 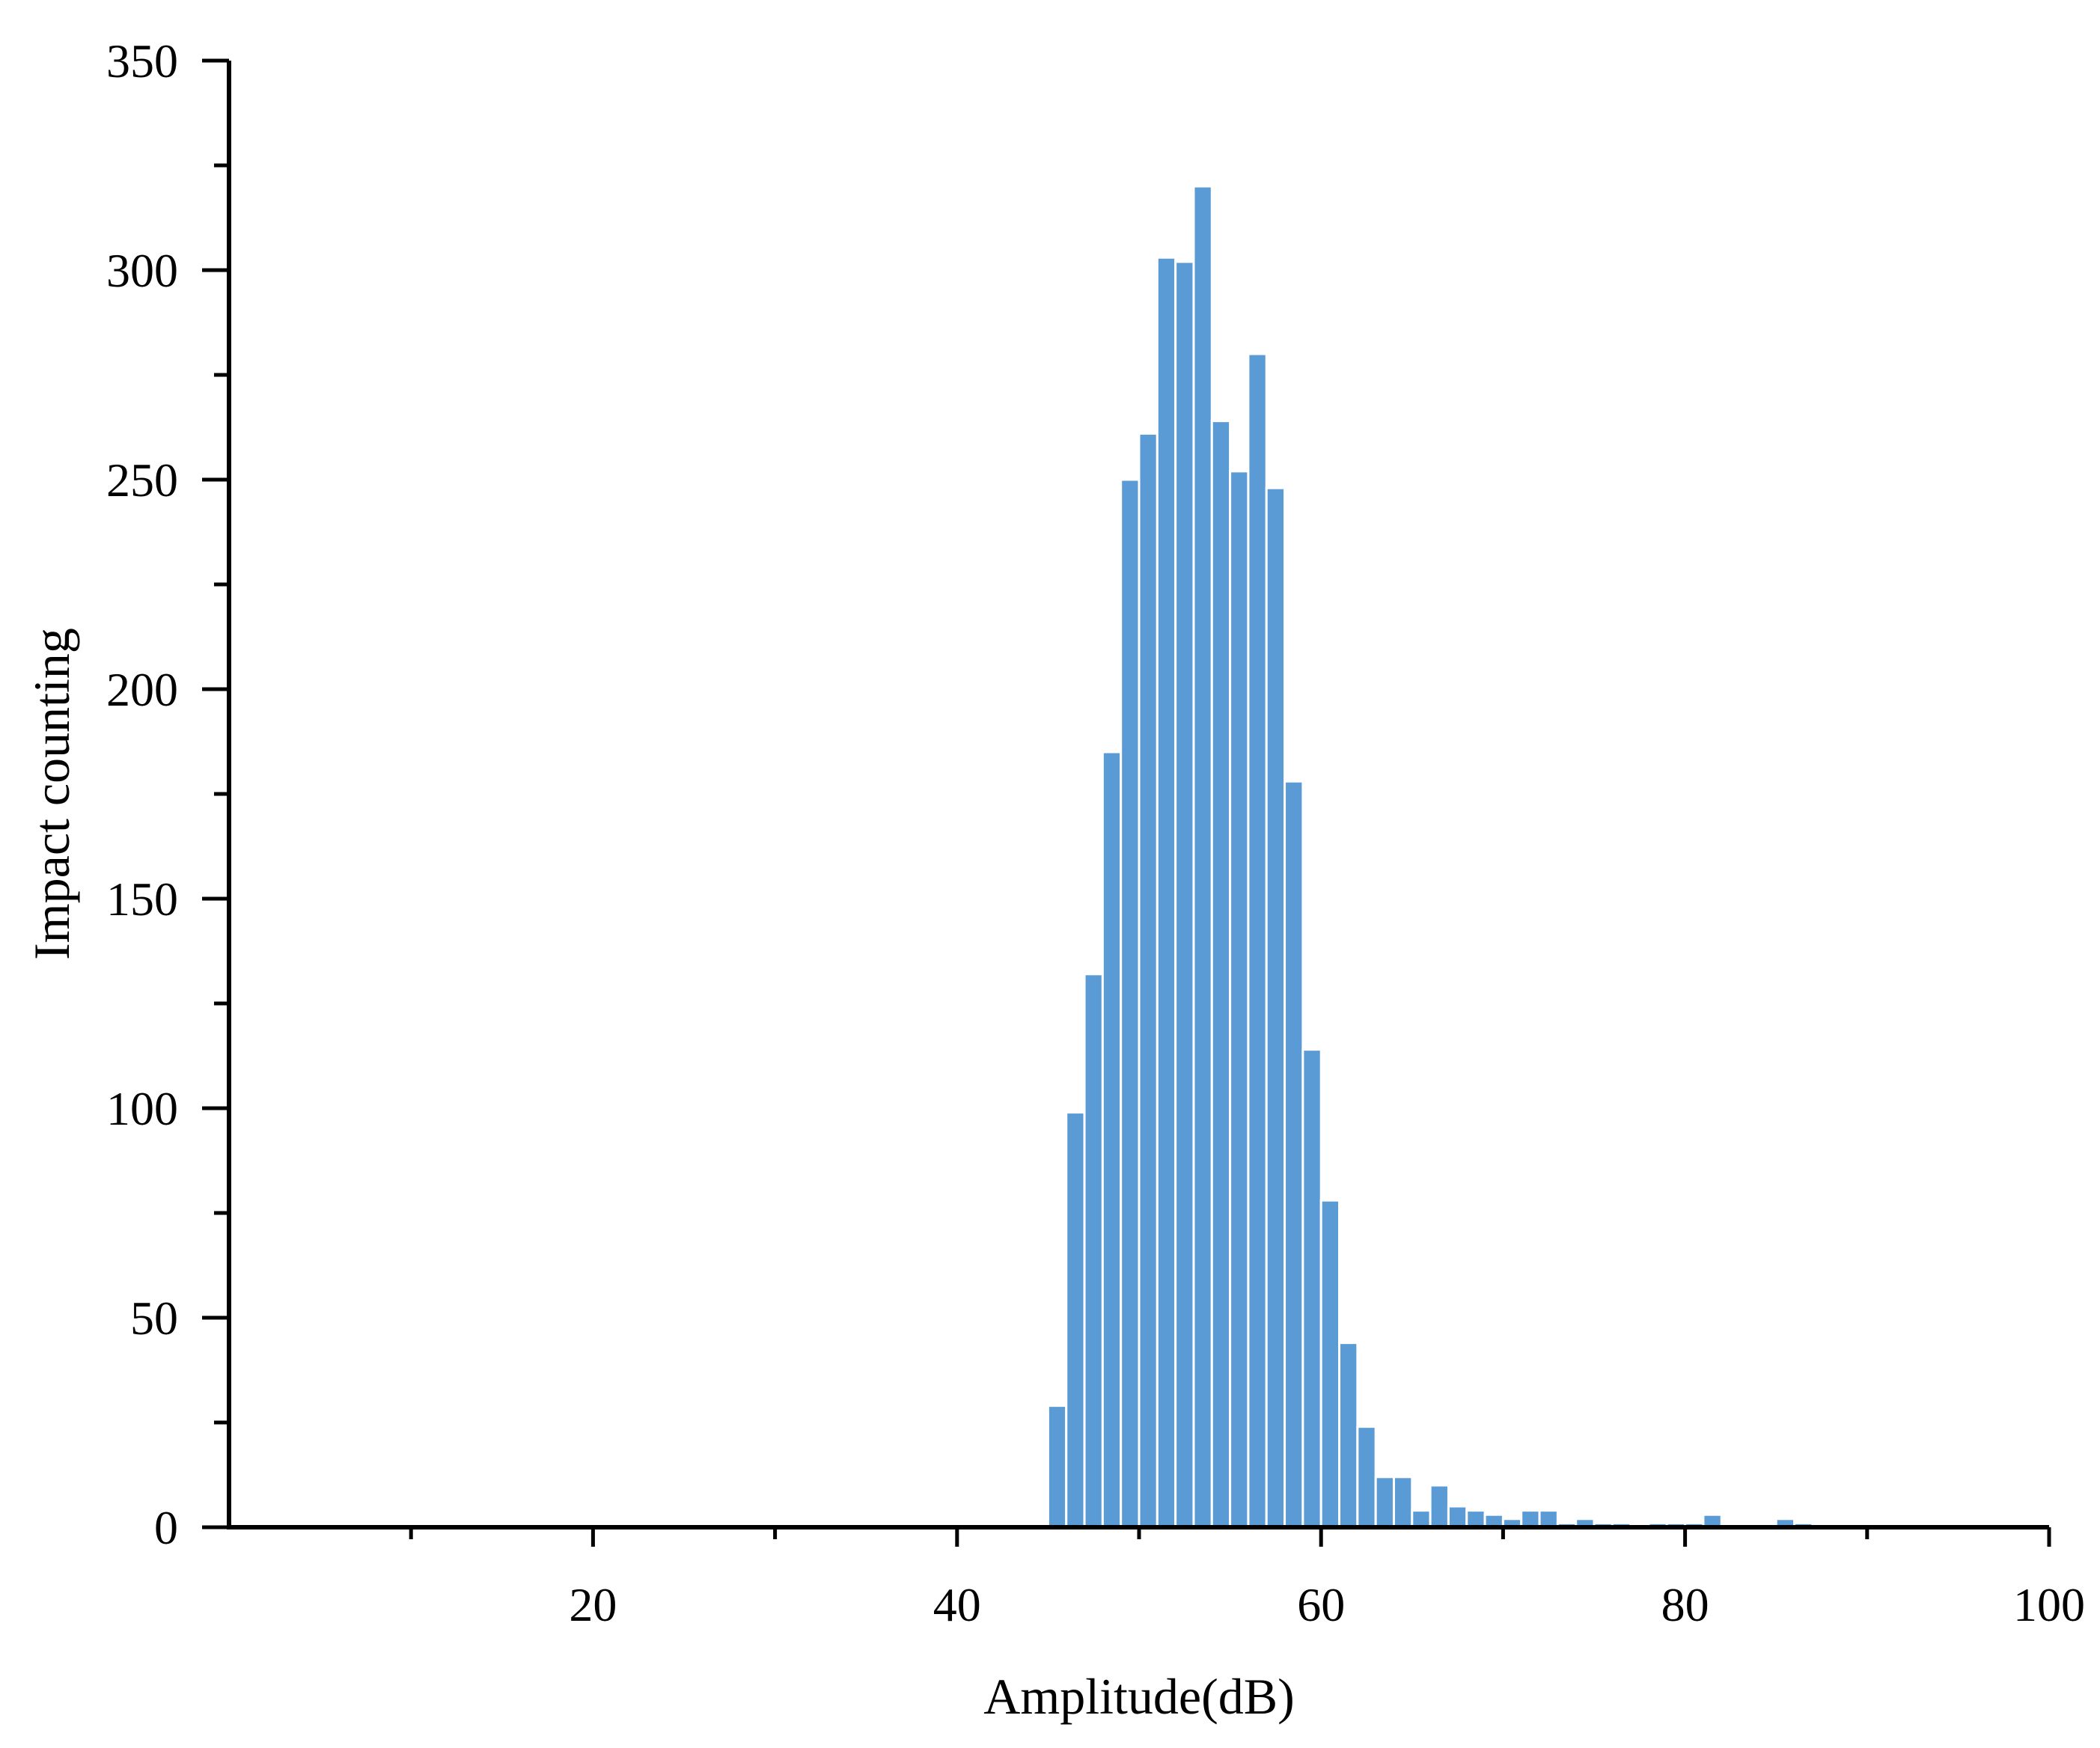 I want to click on y-tick-label: 0, so click(x=166, y=1527).